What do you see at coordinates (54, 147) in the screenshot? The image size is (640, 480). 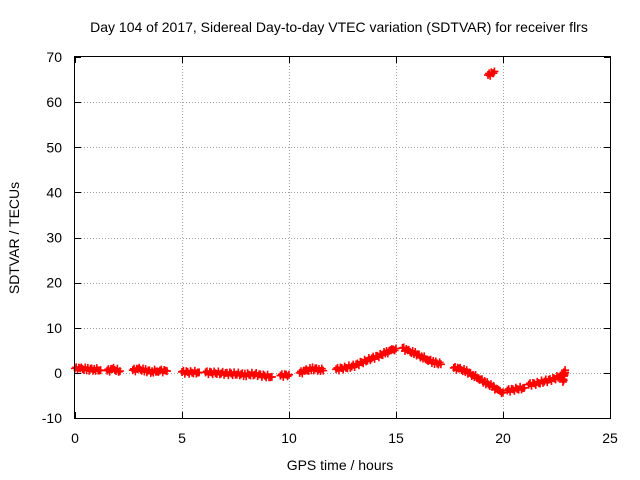 I see `y-tick-label: 50` at bounding box center [54, 147].